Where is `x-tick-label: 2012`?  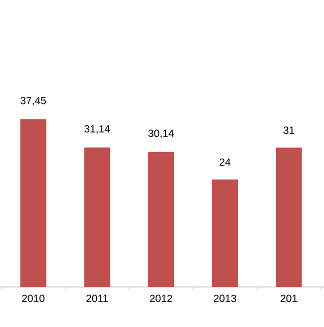
x-tick-label: 2012 is located at coordinates (161, 298).